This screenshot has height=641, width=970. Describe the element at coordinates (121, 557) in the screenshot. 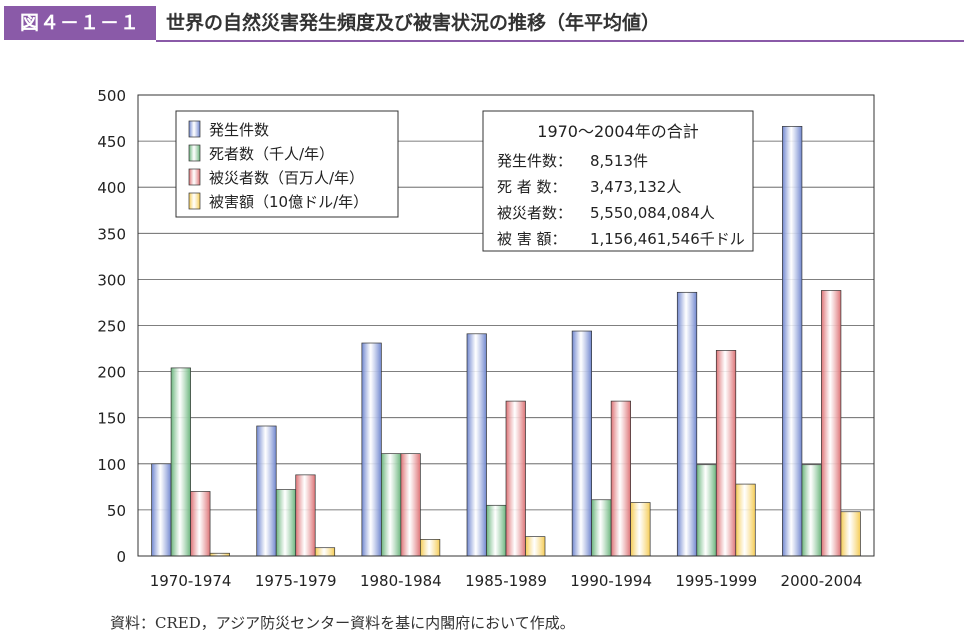

I see `y-tick-label: 0` at that location.